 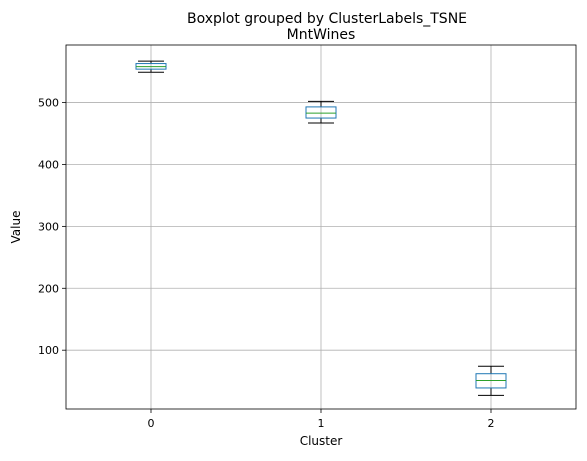 I want to click on x-tick-label: 0, so click(x=151, y=423).